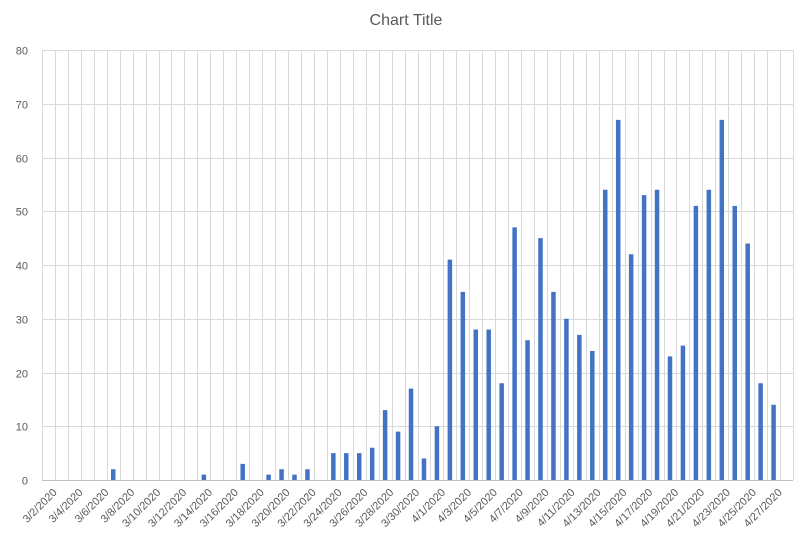 Image resolution: width=812 pixels, height=543 pixels. I want to click on y-tick-label: 30, so click(22, 321).